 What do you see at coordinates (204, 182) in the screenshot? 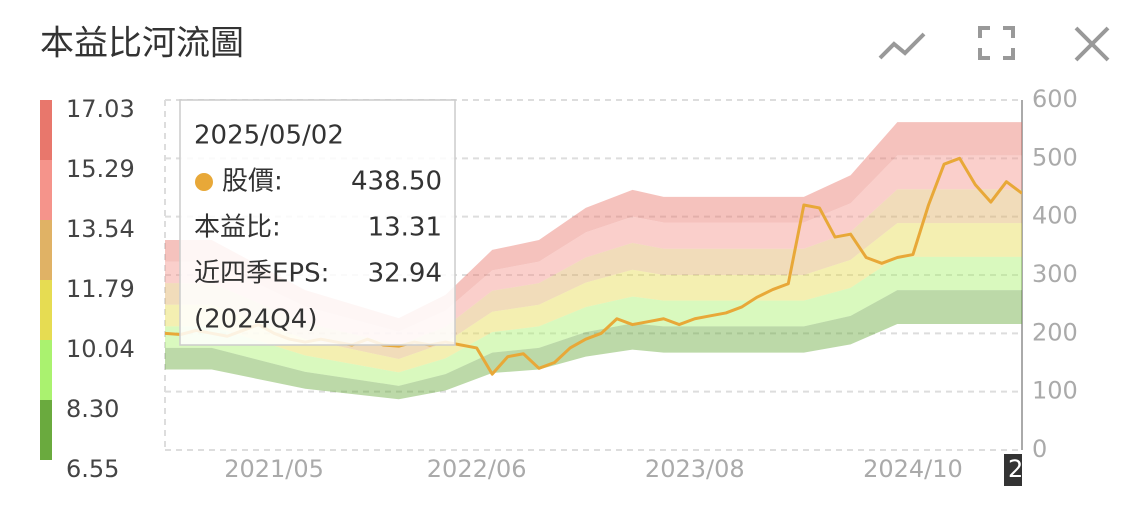
I see `tooltip-marker` at bounding box center [204, 182].